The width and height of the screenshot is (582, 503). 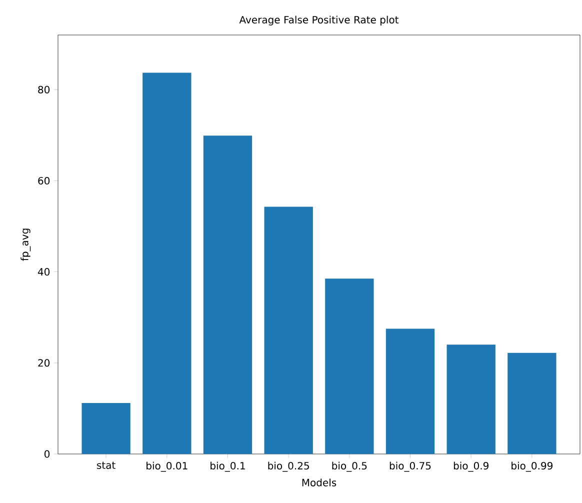 What do you see at coordinates (532, 467) in the screenshot?
I see `x-tick-label: bio_0.99` at bounding box center [532, 467].